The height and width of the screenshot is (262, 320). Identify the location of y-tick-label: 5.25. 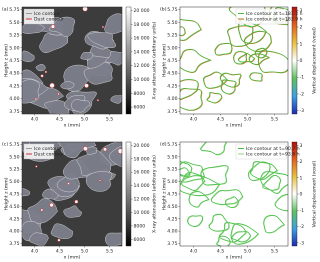
(172, 36).